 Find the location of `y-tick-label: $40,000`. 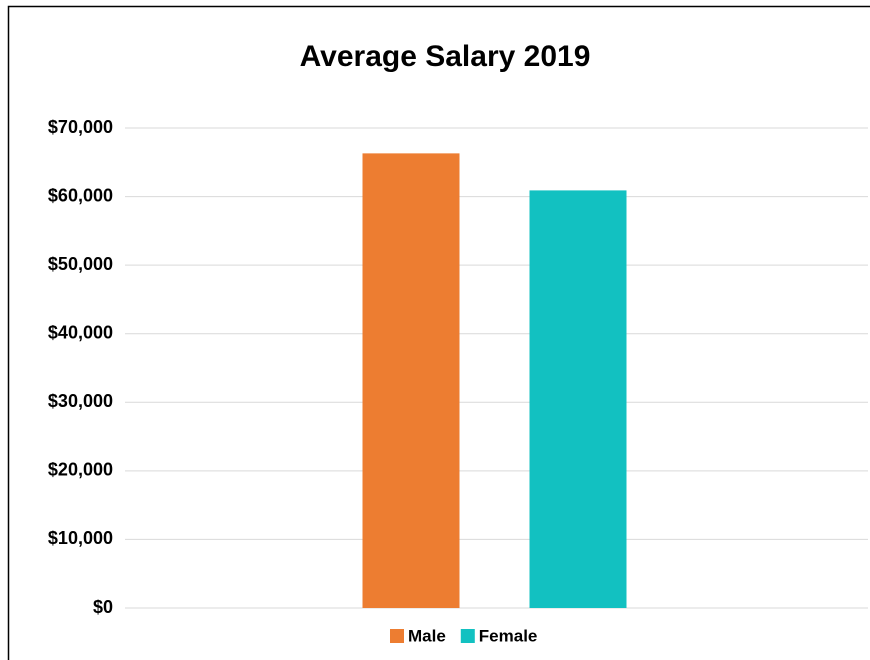

y-tick-label: $40,000 is located at coordinates (80, 332).